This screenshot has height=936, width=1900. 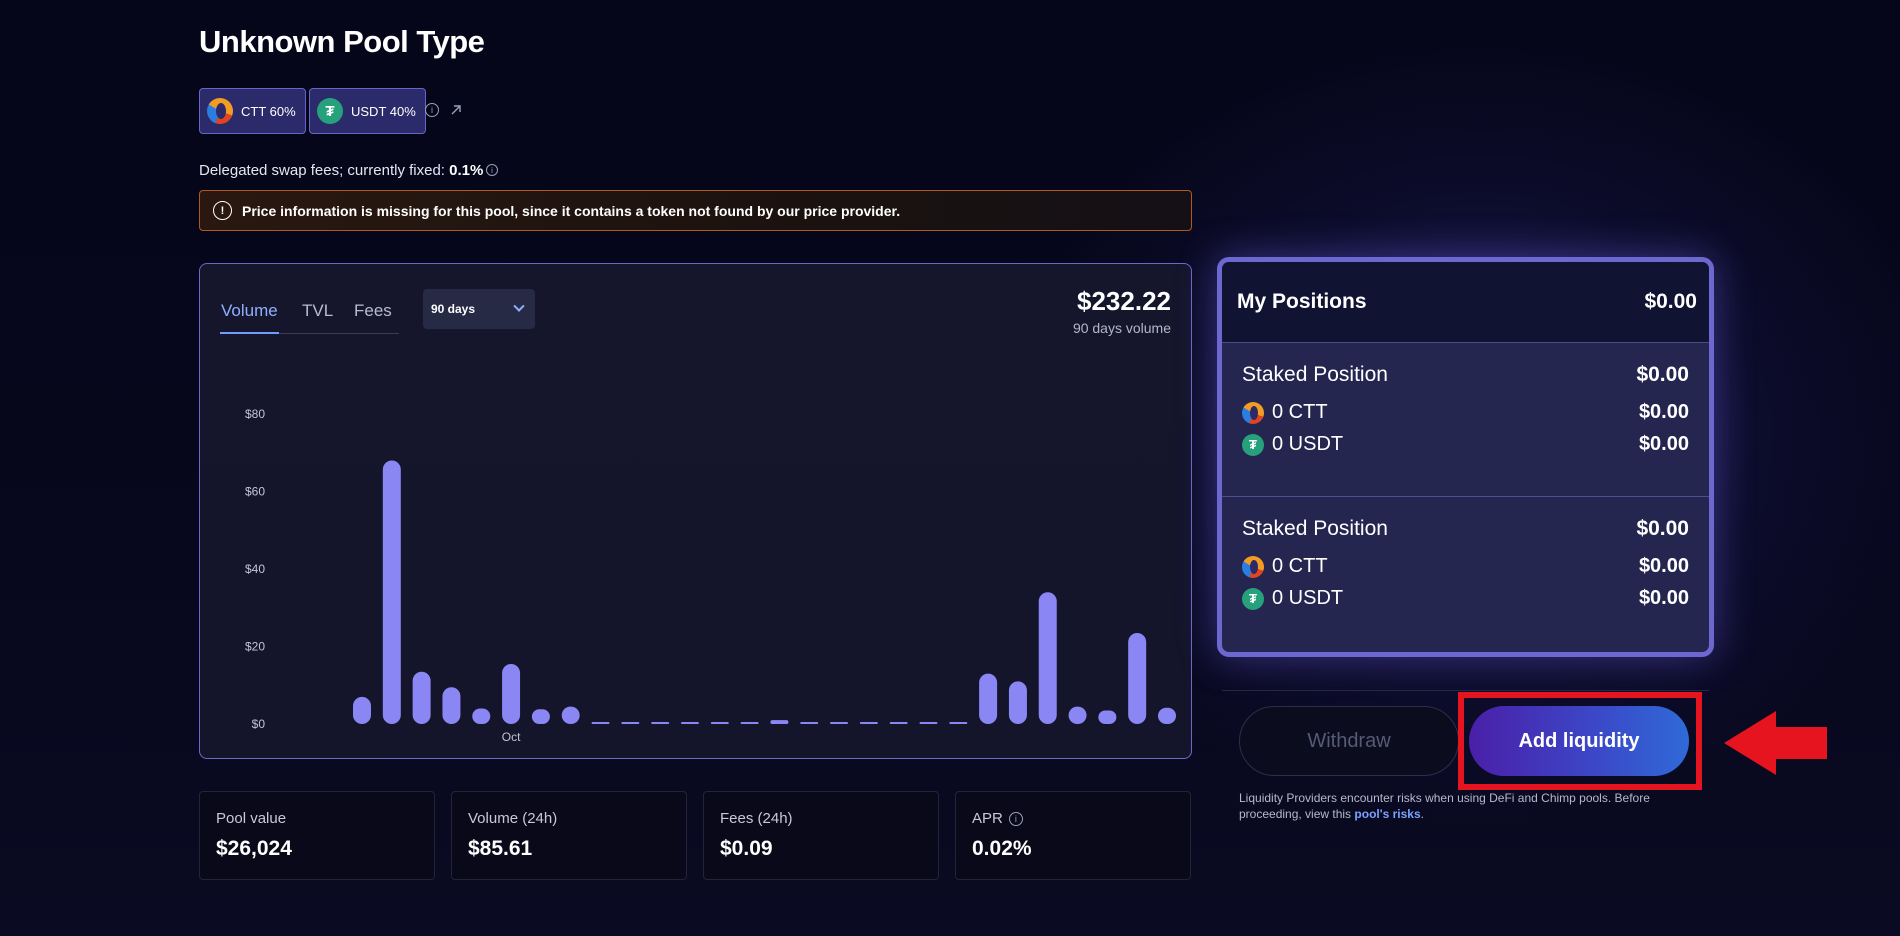 What do you see at coordinates (255, 647) in the screenshot?
I see `y-tick-label: $20` at bounding box center [255, 647].